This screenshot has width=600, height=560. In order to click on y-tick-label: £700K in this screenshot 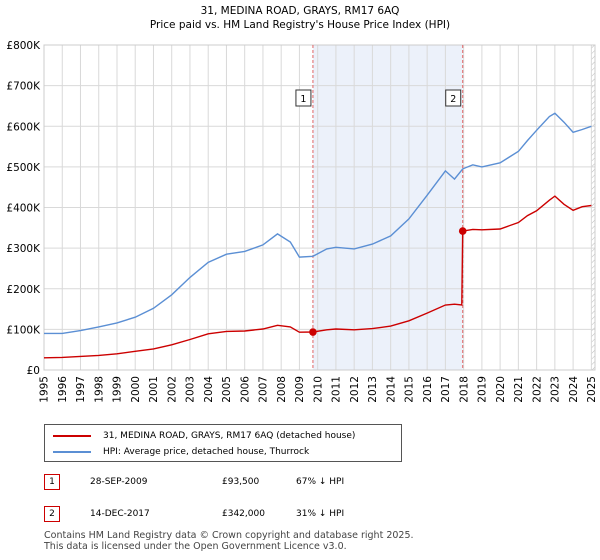, I will do `click(23, 87)`.